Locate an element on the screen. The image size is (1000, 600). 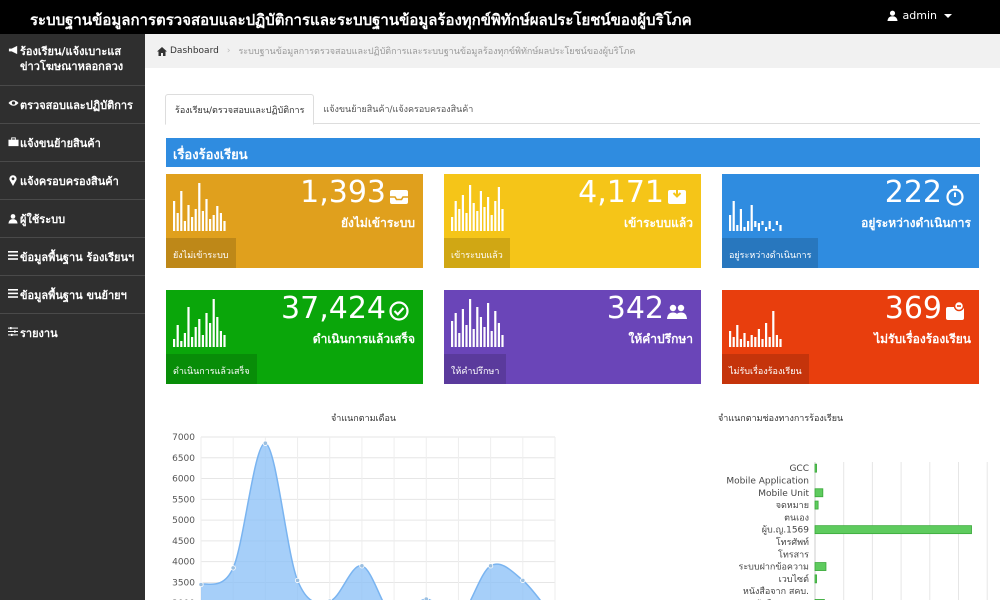
check-circle-icon is located at coordinates (399, 311).